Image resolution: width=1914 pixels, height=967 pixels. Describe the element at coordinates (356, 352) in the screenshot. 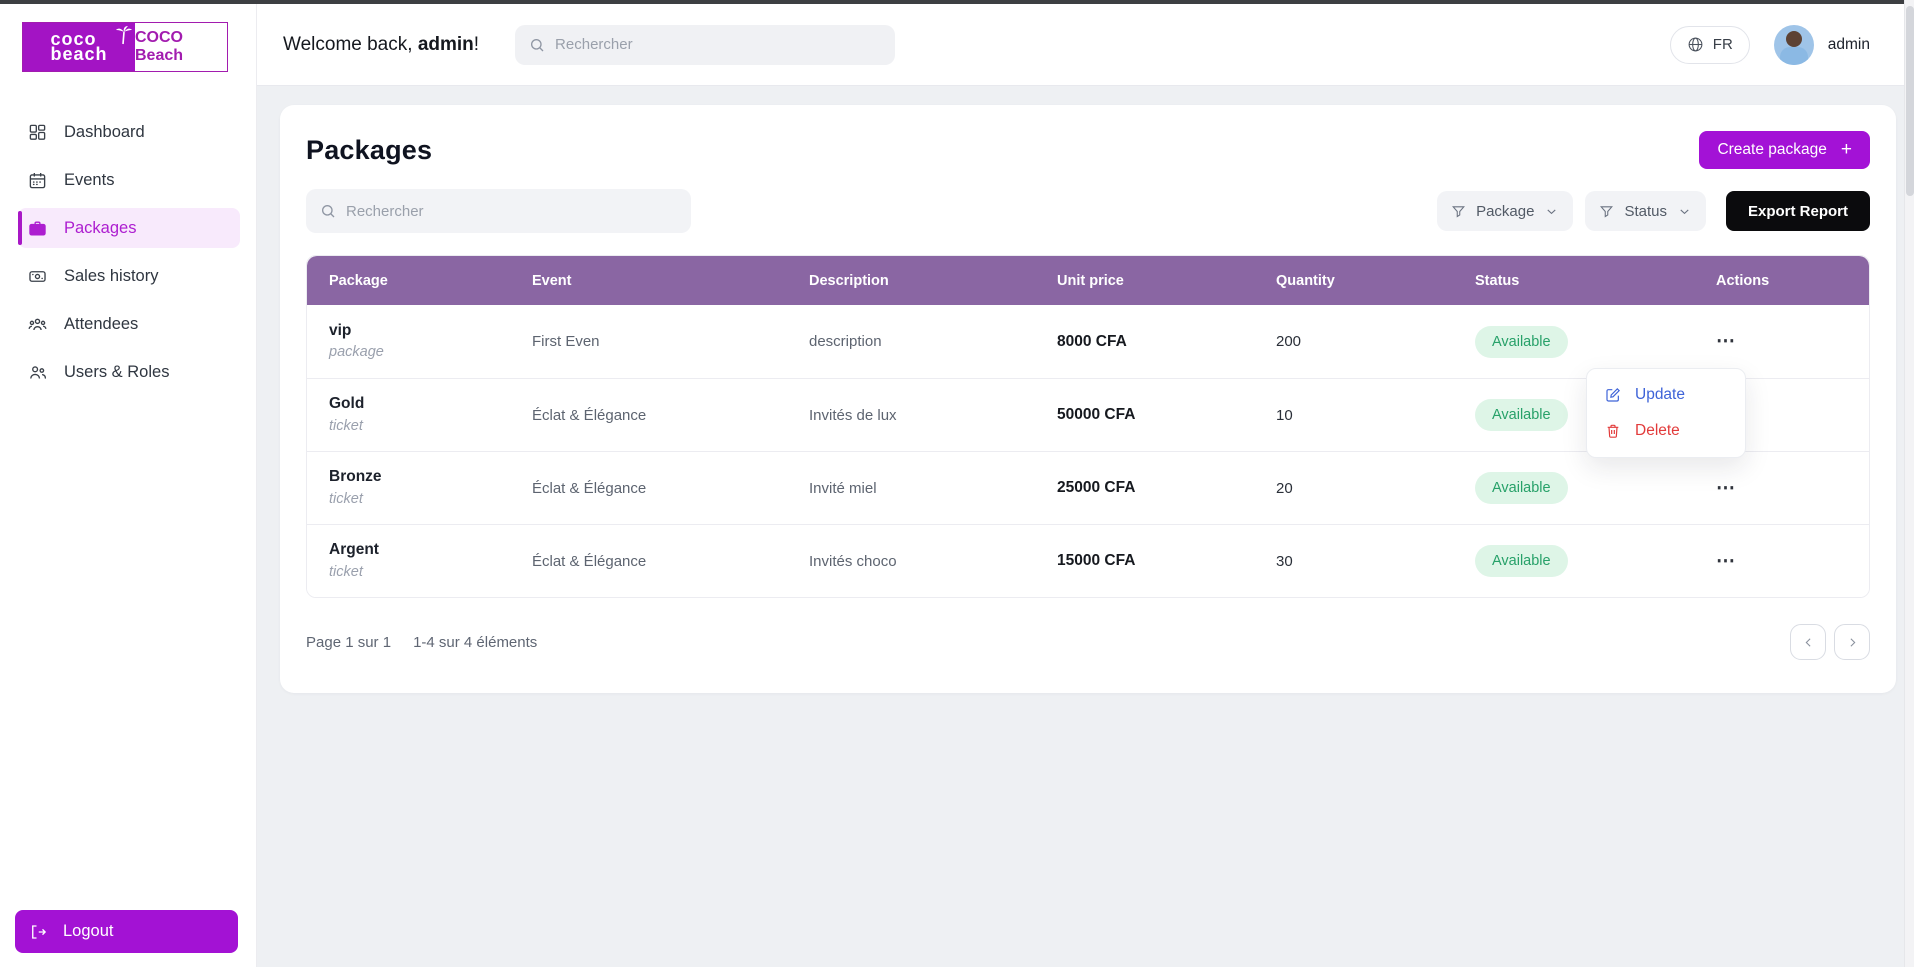

I see `package-type: package` at that location.